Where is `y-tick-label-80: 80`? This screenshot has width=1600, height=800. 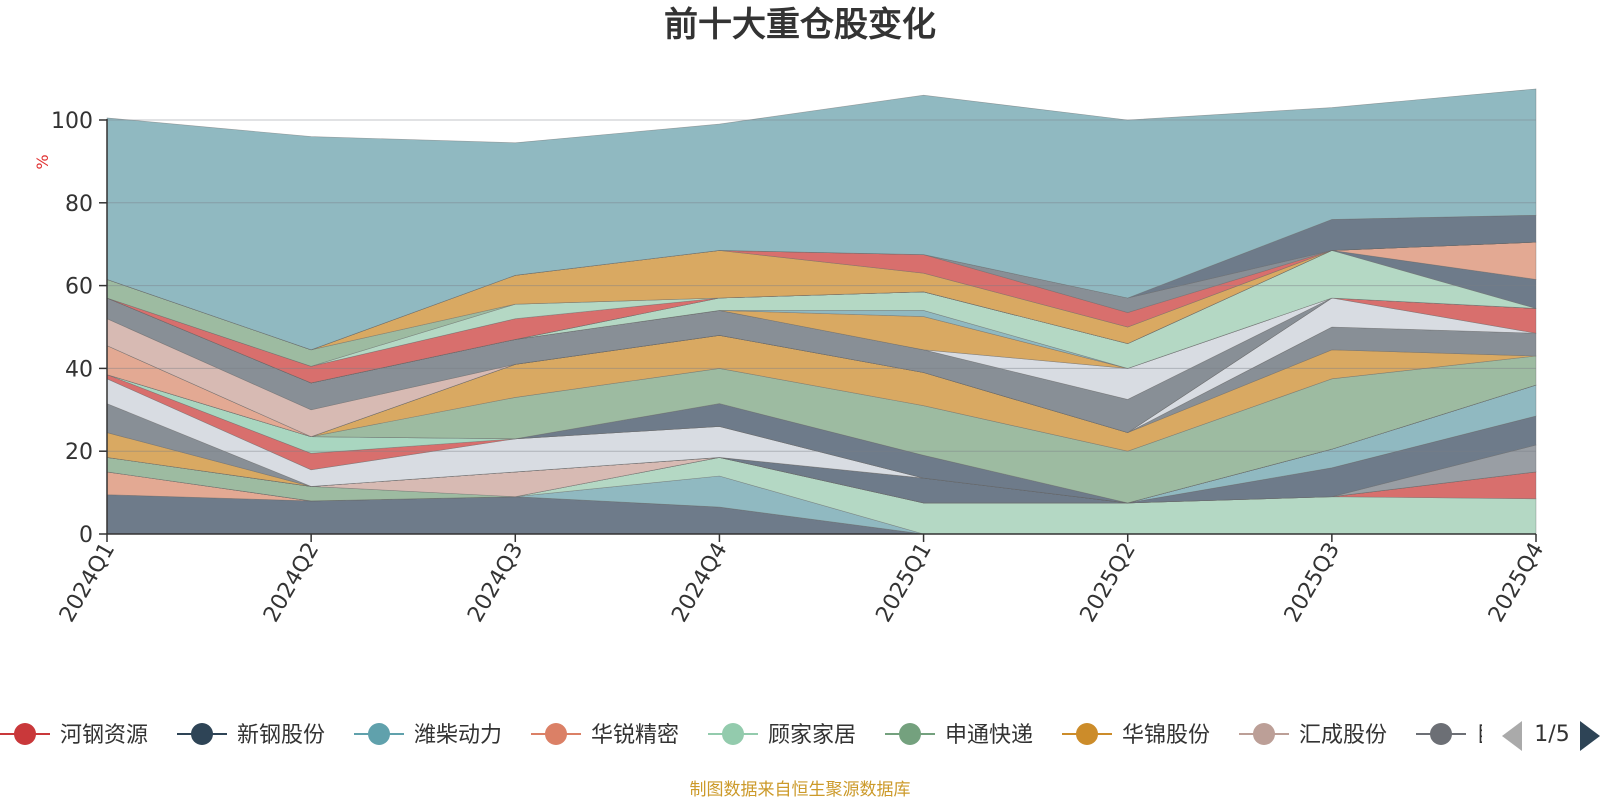 y-tick-label-80: 80 is located at coordinates (79, 204).